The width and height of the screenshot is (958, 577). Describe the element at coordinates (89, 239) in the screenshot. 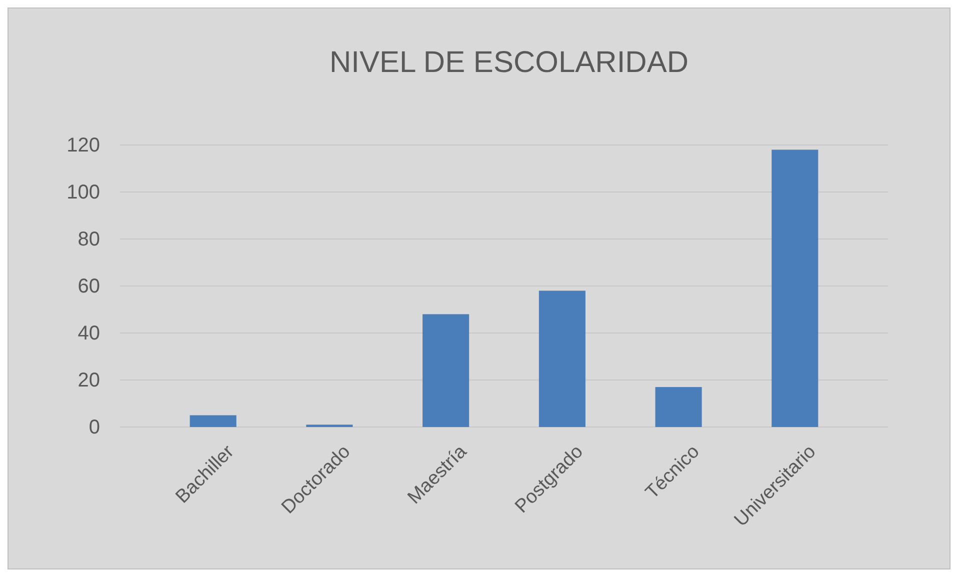

I see `y-tick-label: 80` at that location.